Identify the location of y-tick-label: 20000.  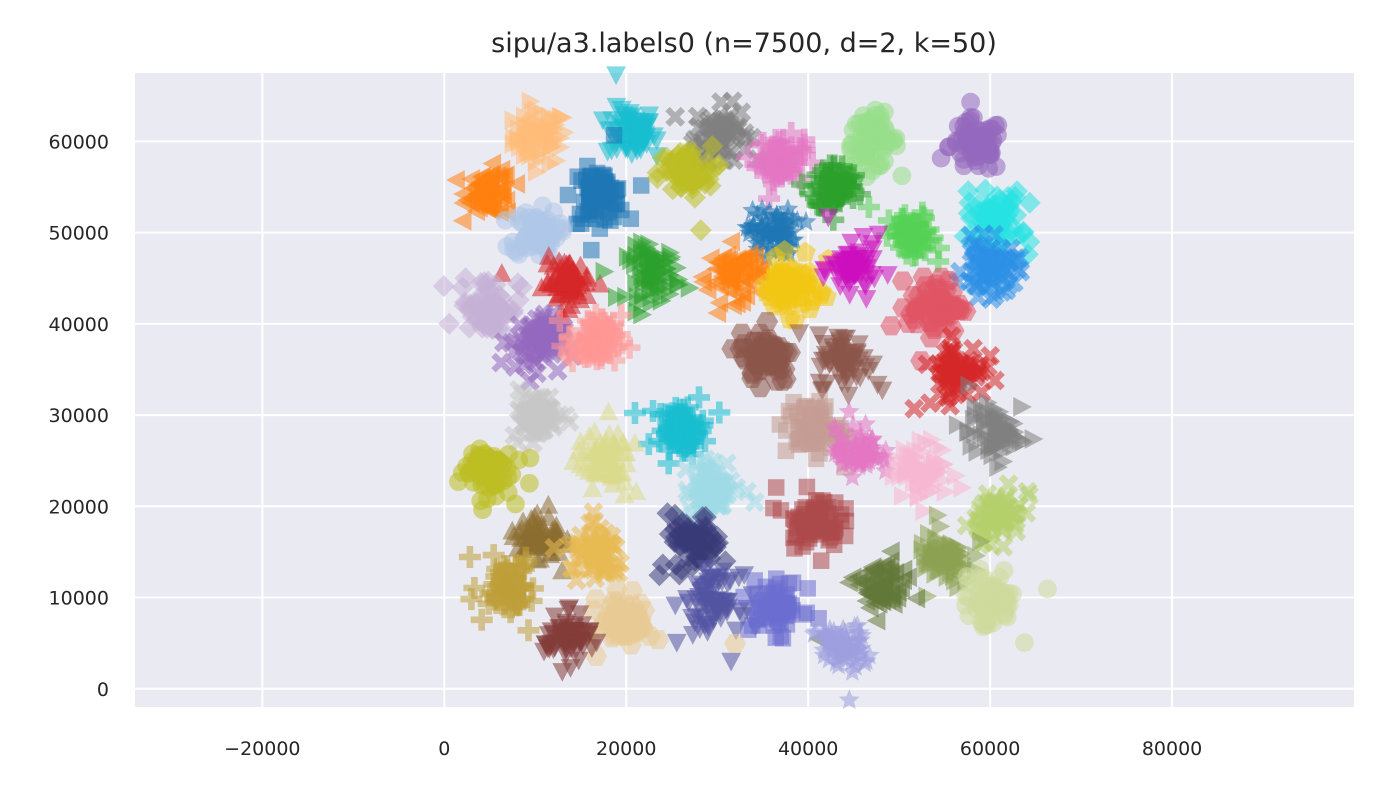
(79, 507).